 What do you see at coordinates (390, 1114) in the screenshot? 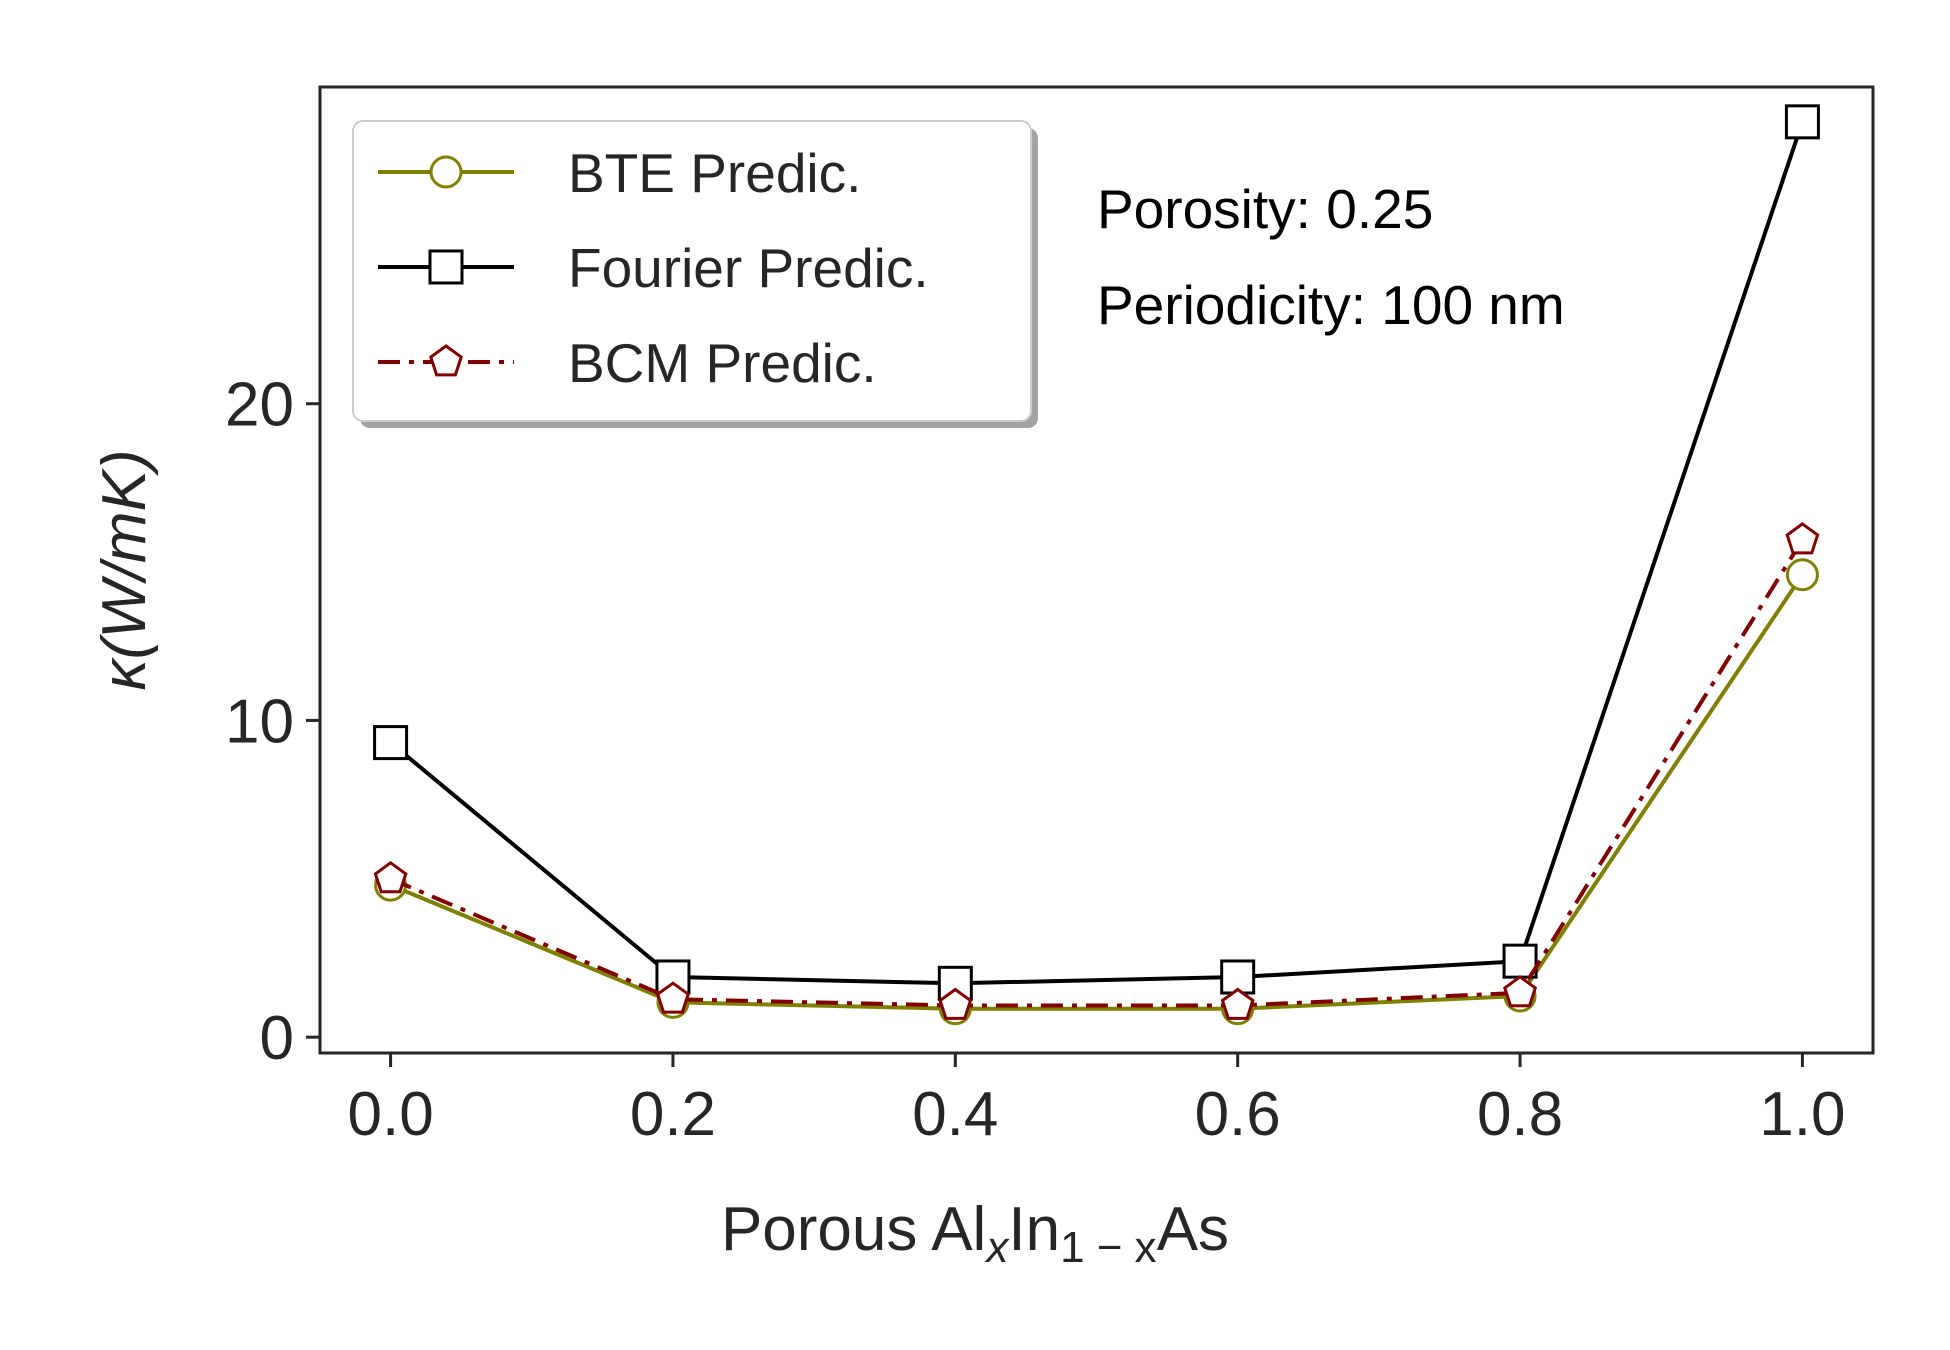
I see `x-tick-label: 0.0` at bounding box center [390, 1114].